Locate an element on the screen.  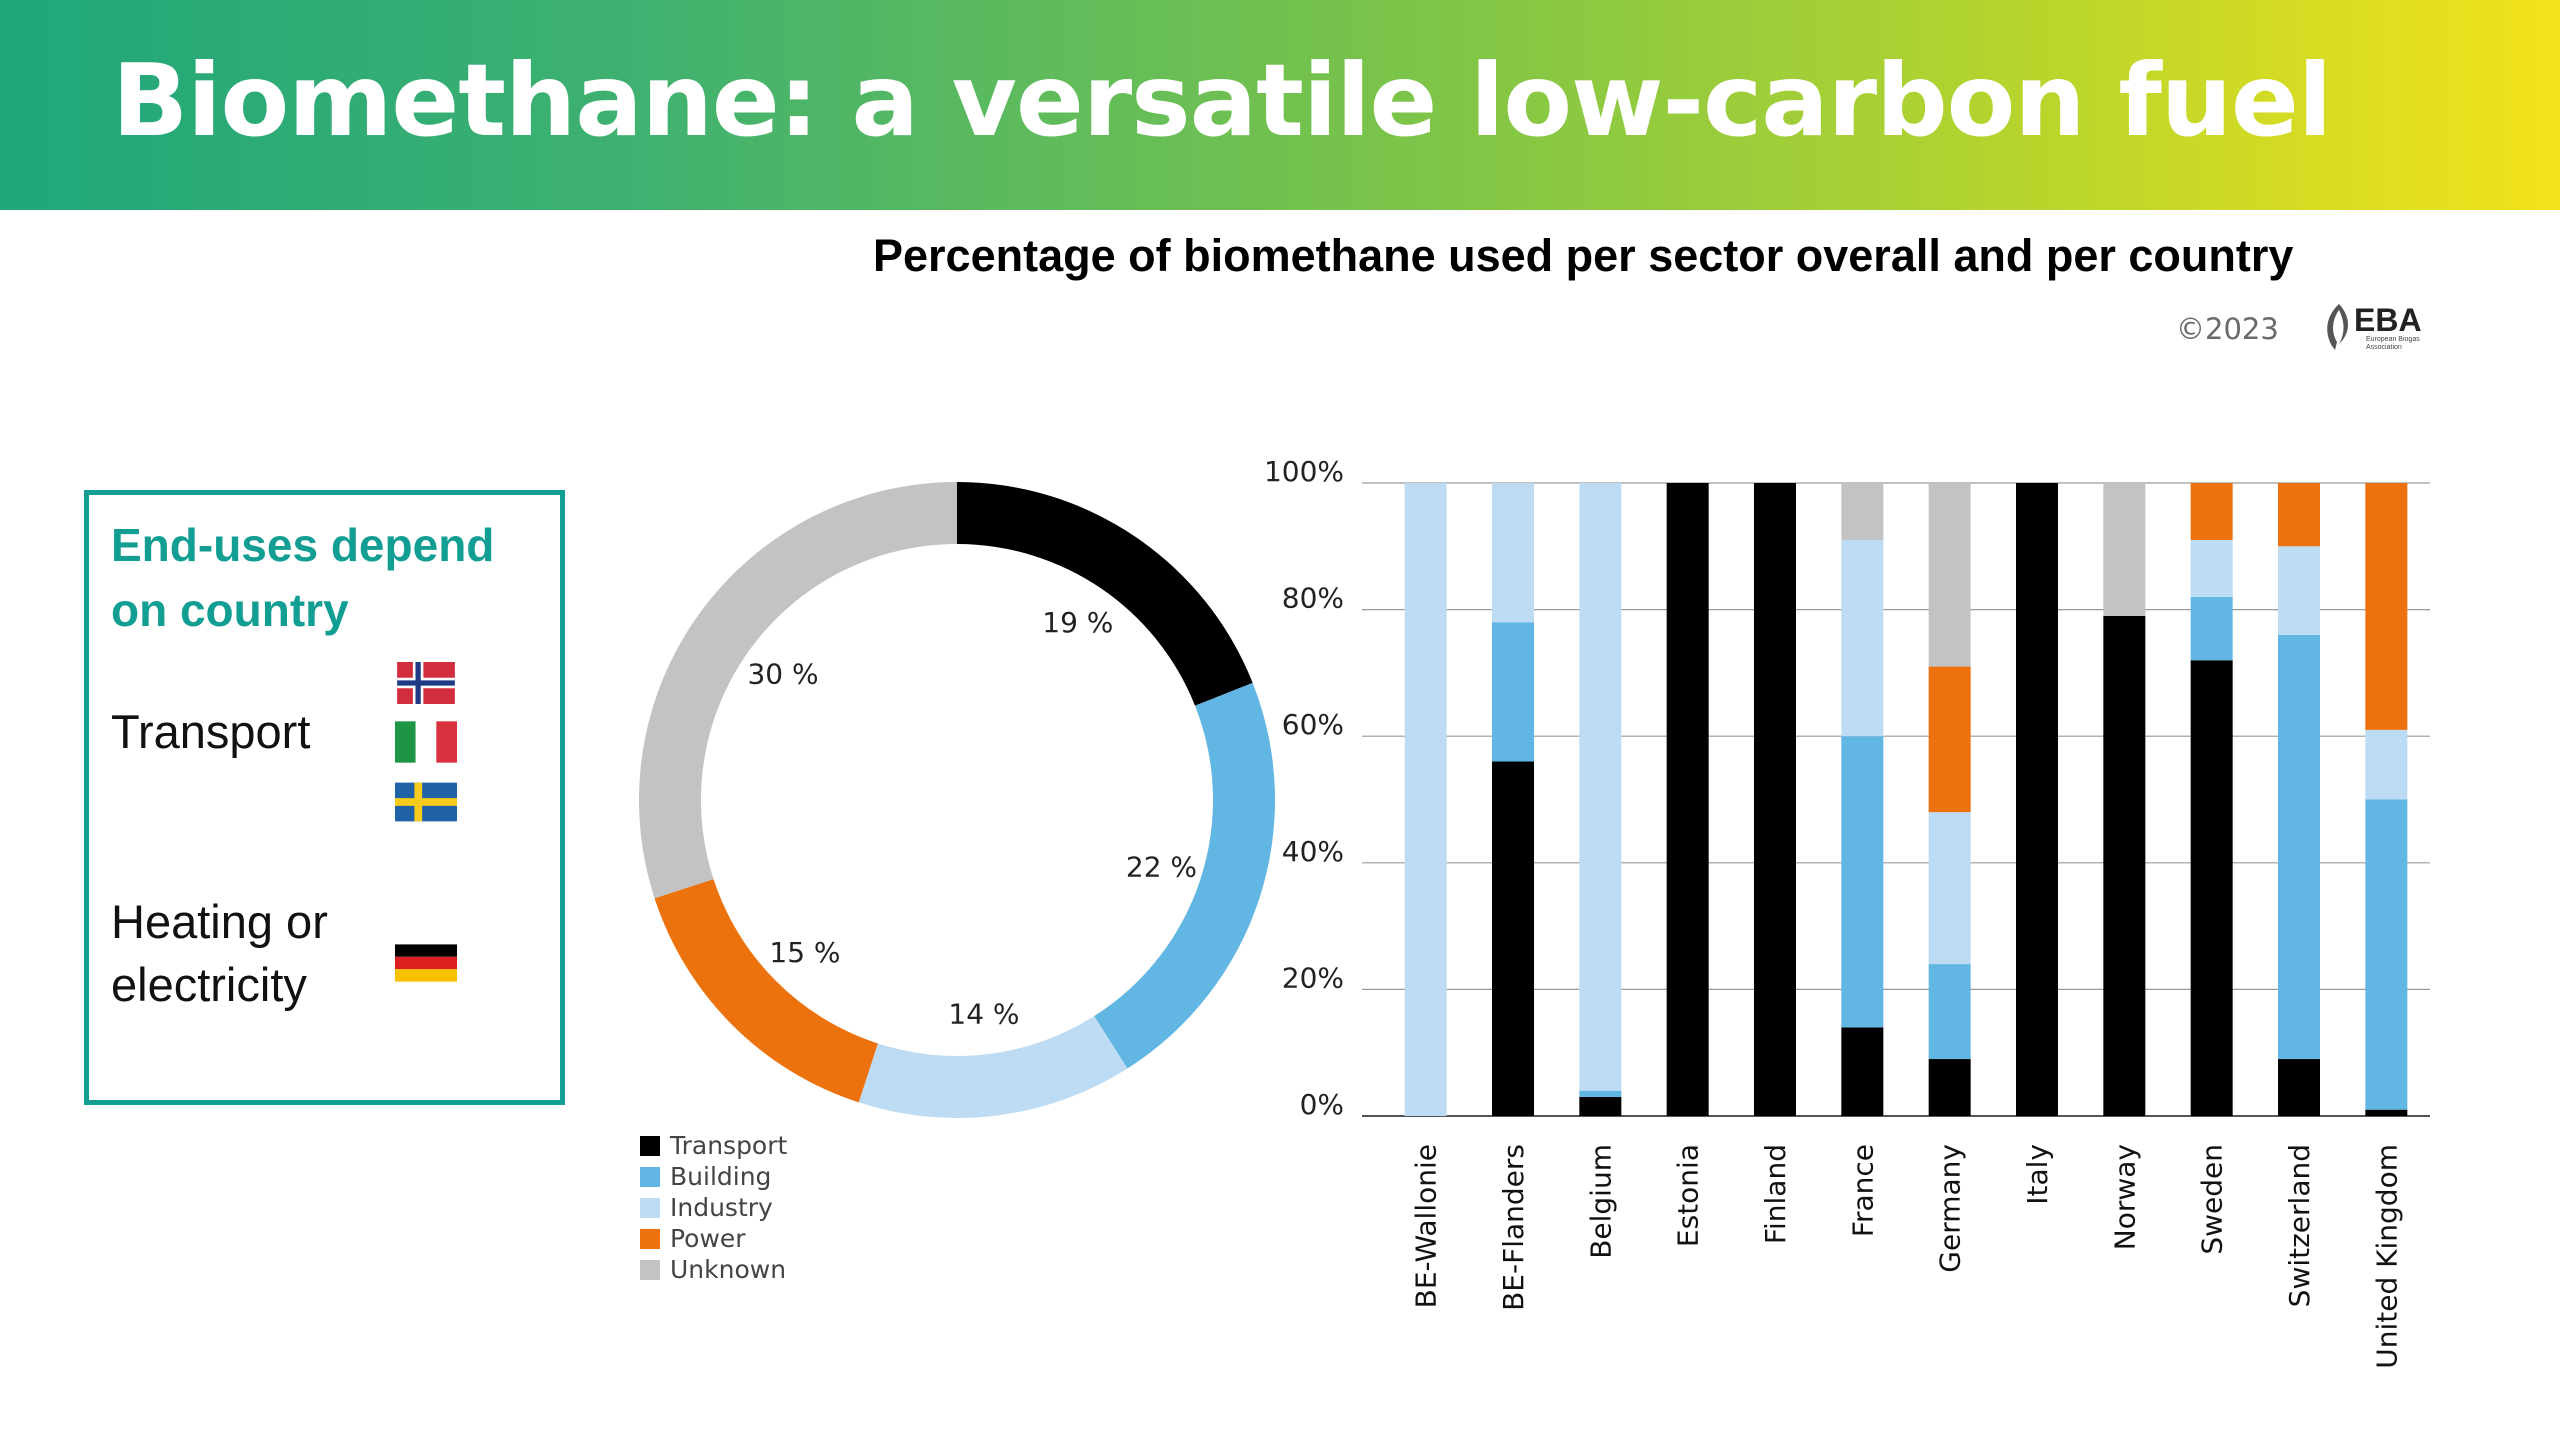
logo-name: EBA is located at coordinates (2388, 320).